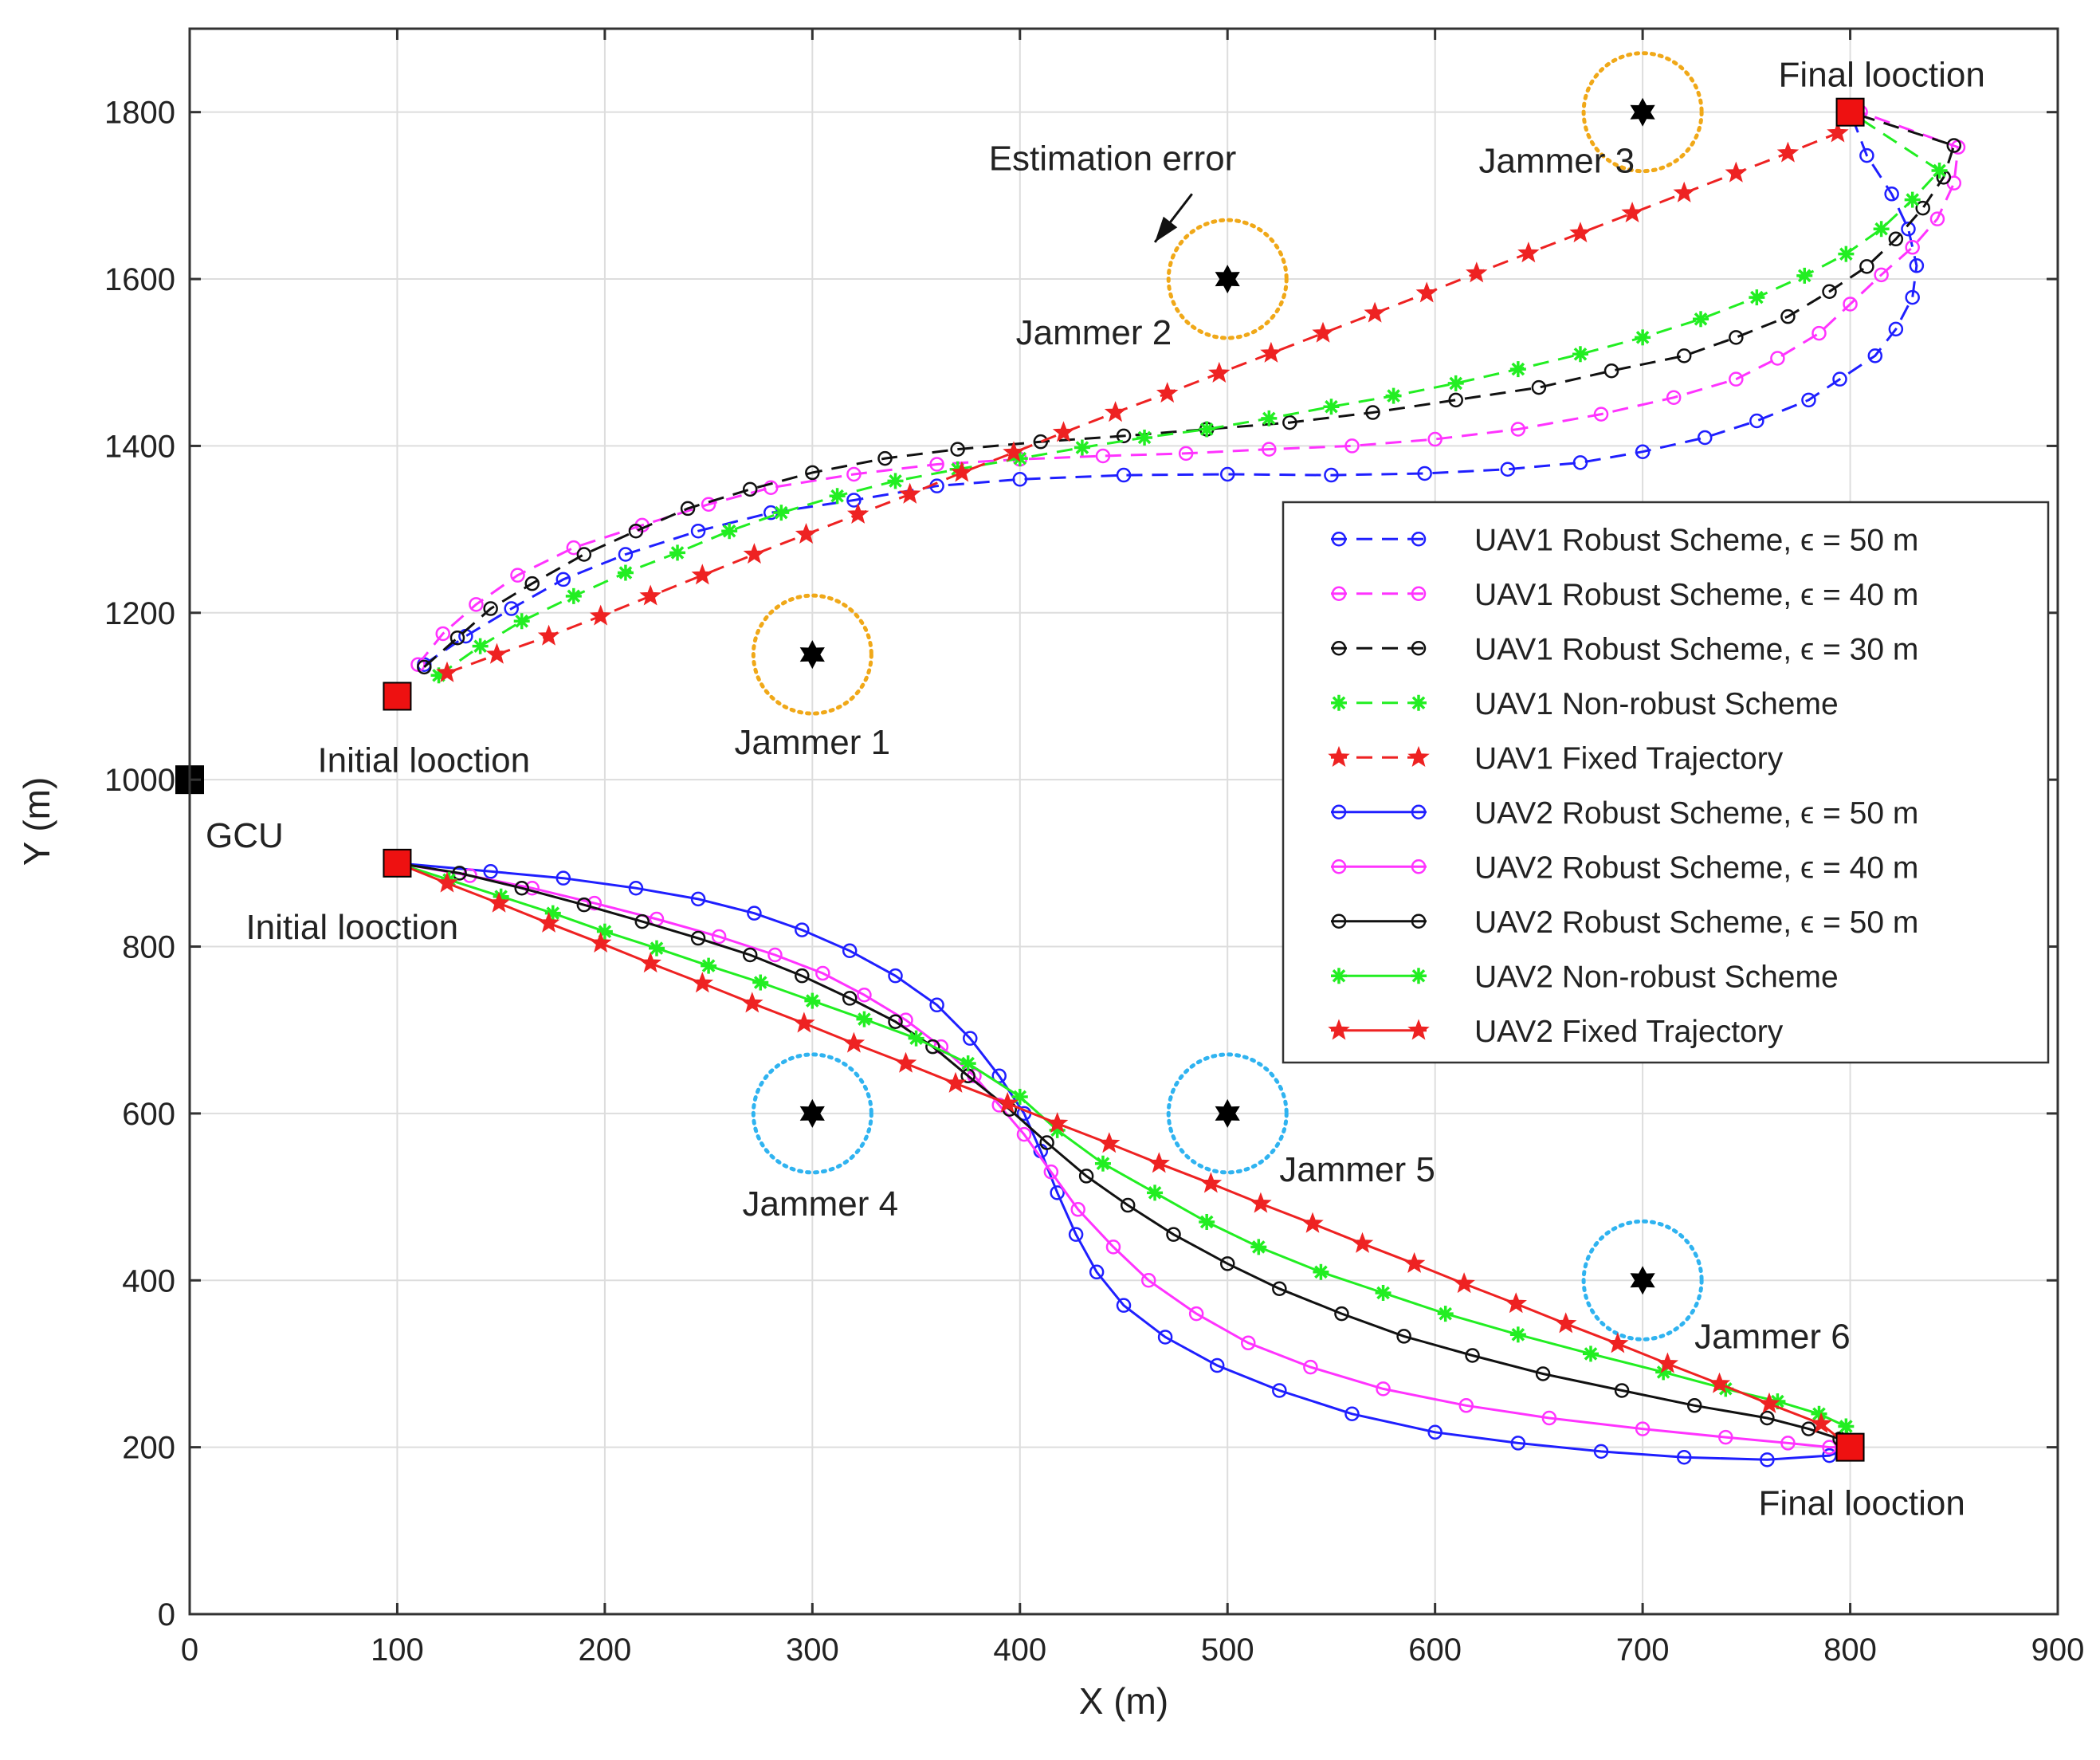  I want to click on x-tick-label: 600, so click(1435, 1650).